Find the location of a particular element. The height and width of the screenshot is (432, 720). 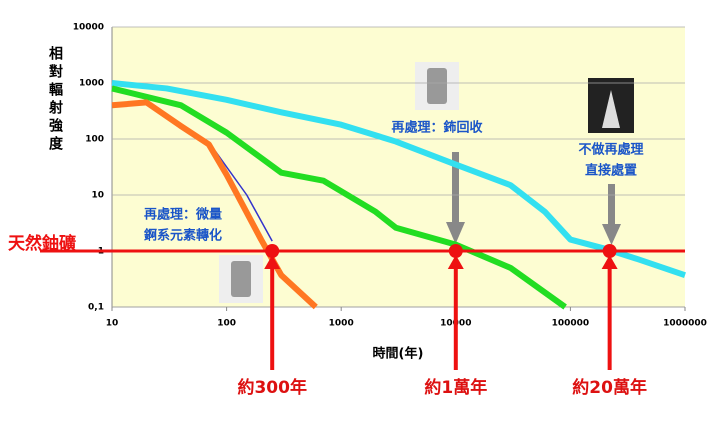

reference-label: 天然鈾礦 is located at coordinates (42, 243).